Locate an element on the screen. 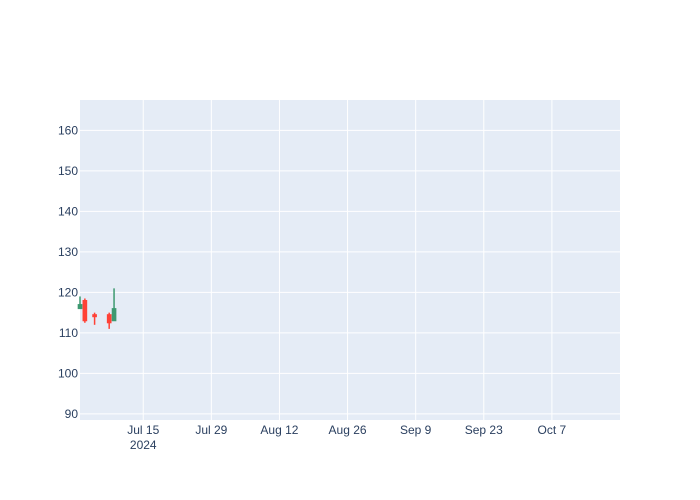 This screenshot has height=500, width=700. y-tick-label: 130 is located at coordinates (68, 252).